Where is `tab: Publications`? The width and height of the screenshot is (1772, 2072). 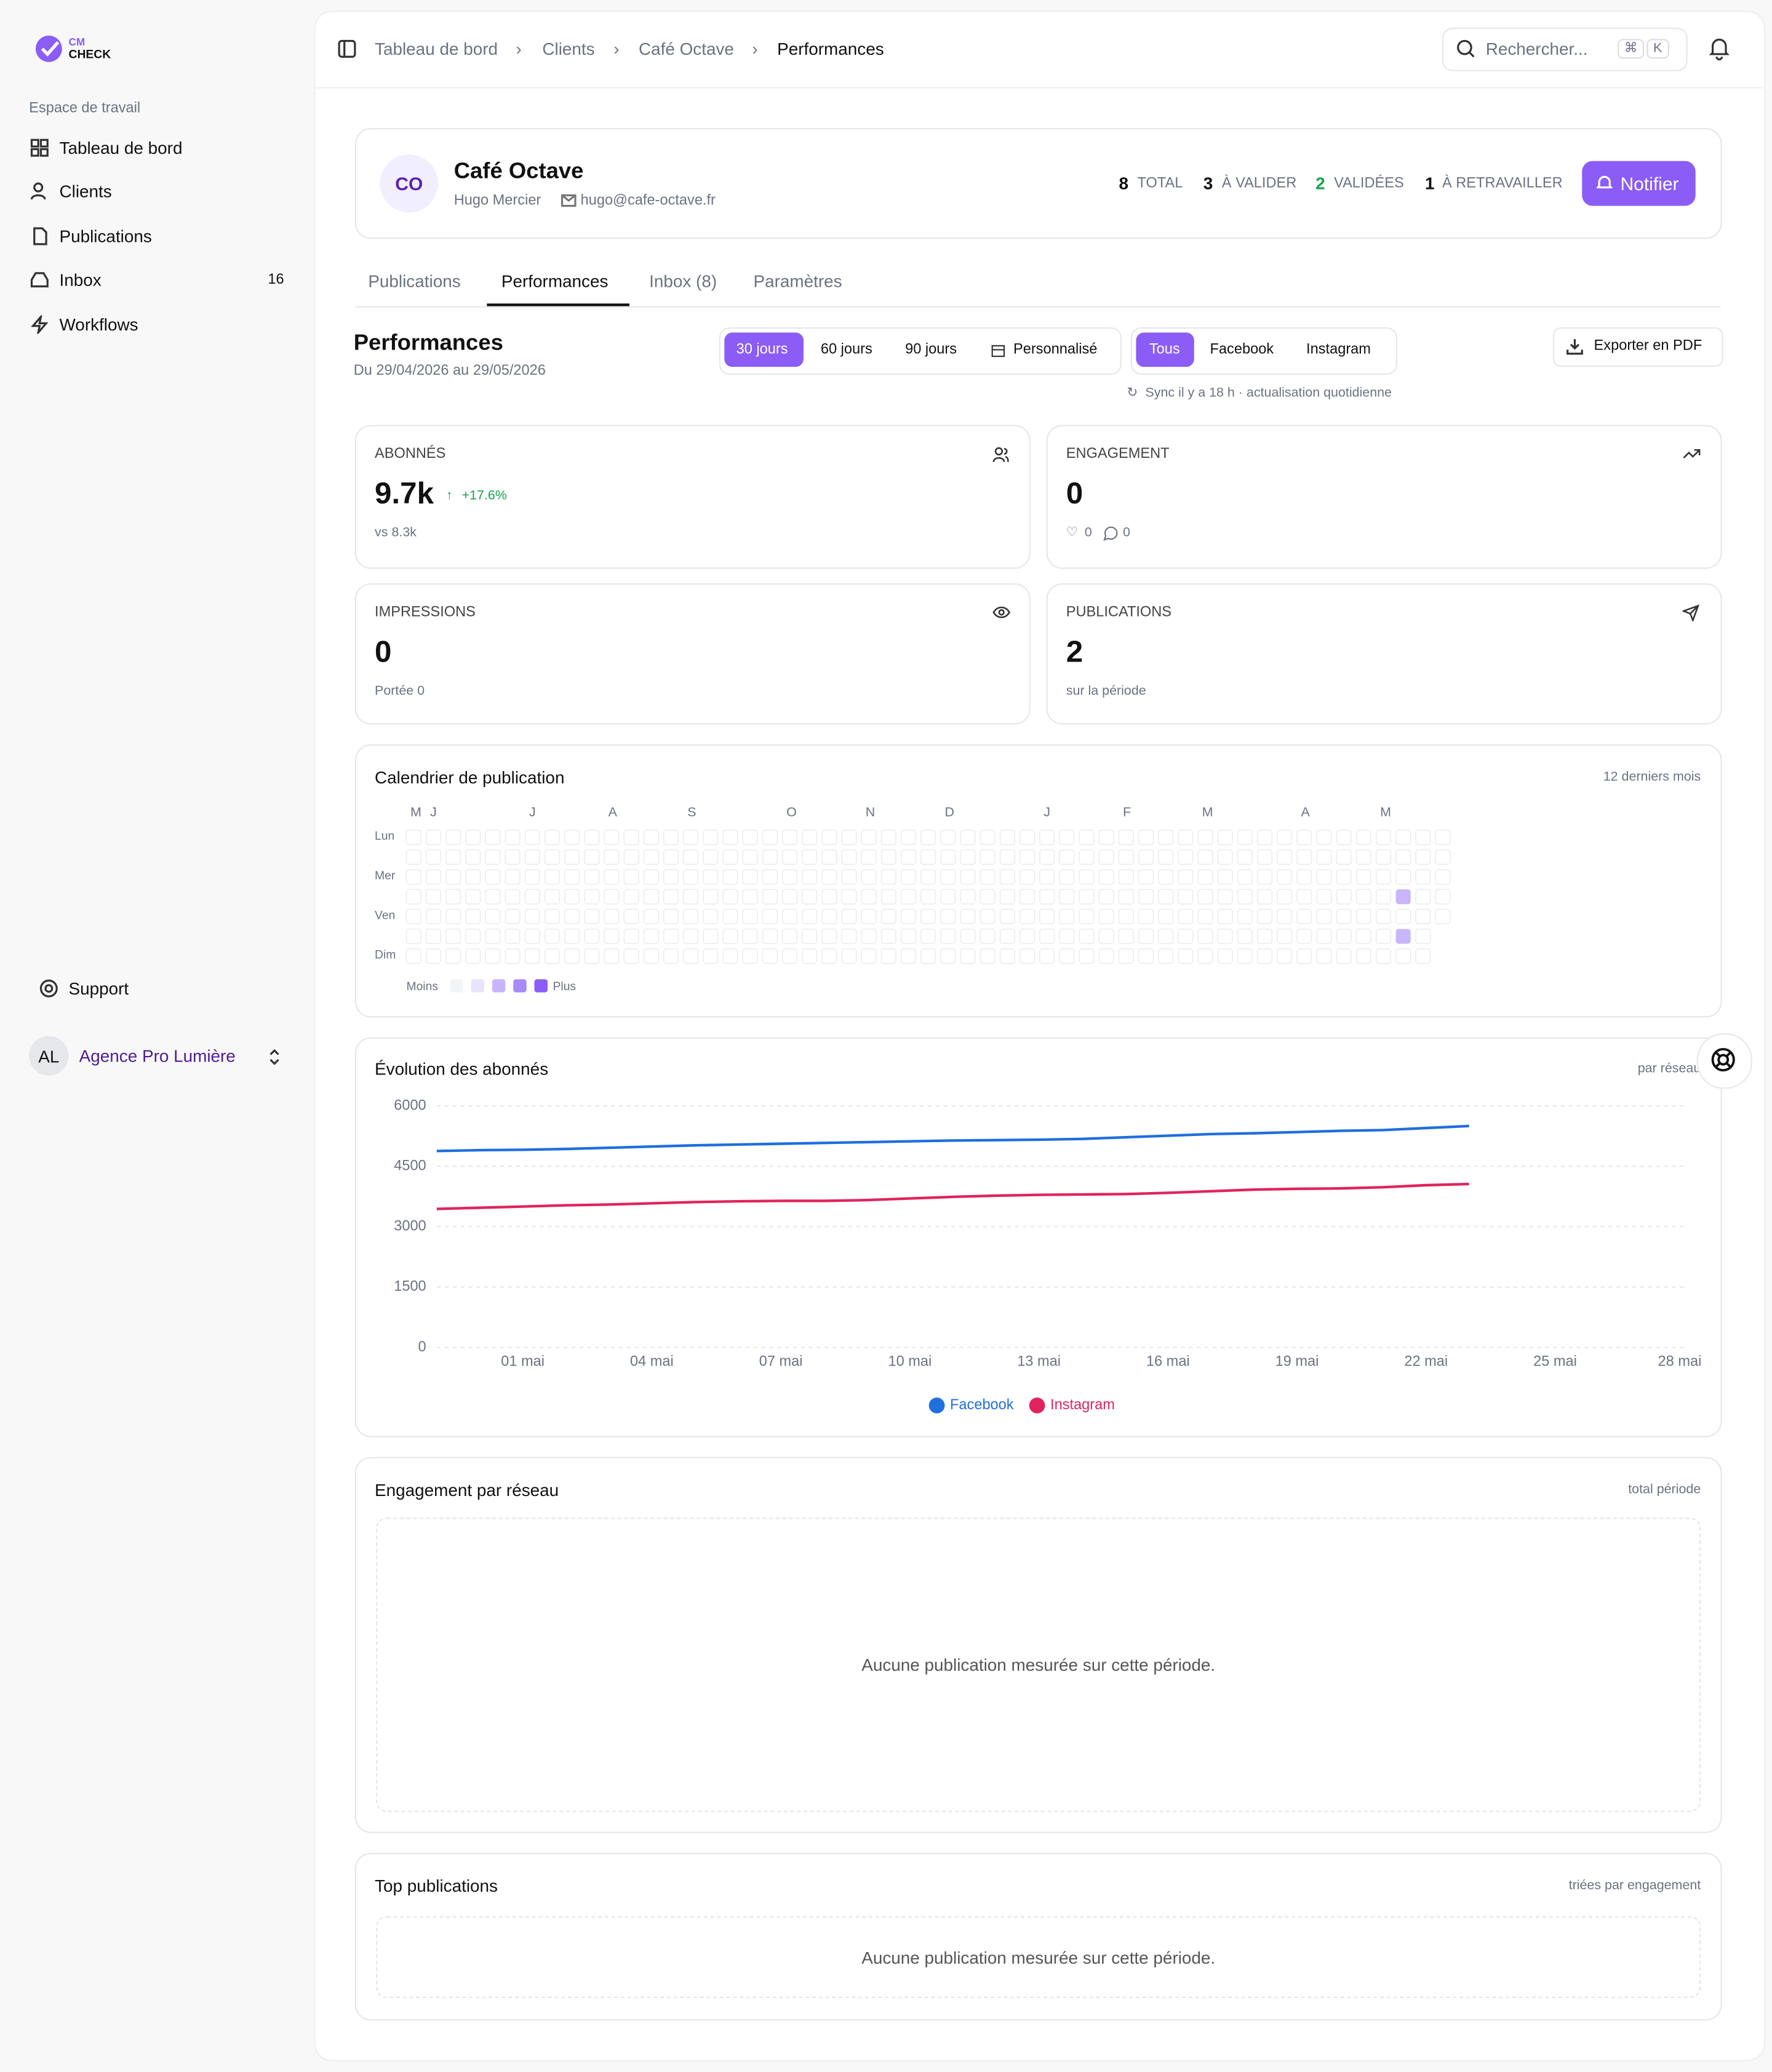
tab: Publications is located at coordinates (415, 281).